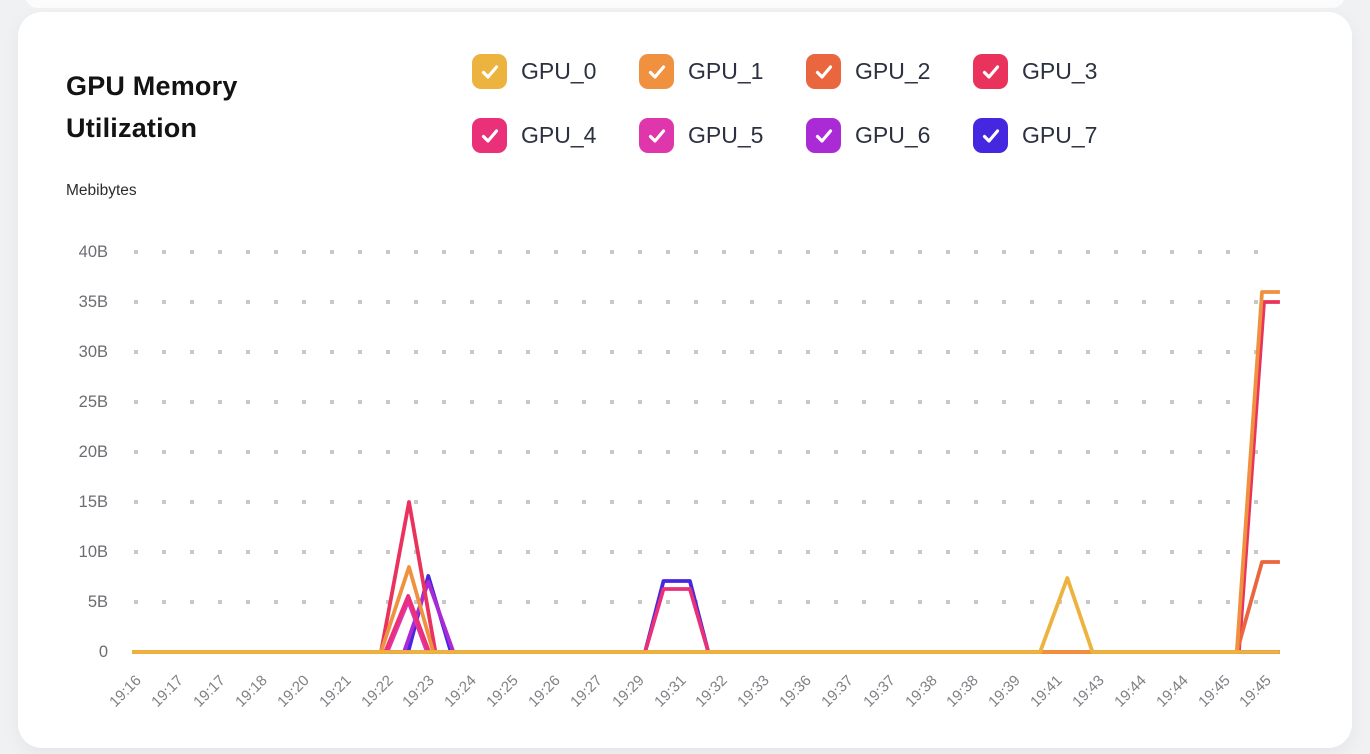  I want to click on legend-label: GPU_3, so click(1060, 71).